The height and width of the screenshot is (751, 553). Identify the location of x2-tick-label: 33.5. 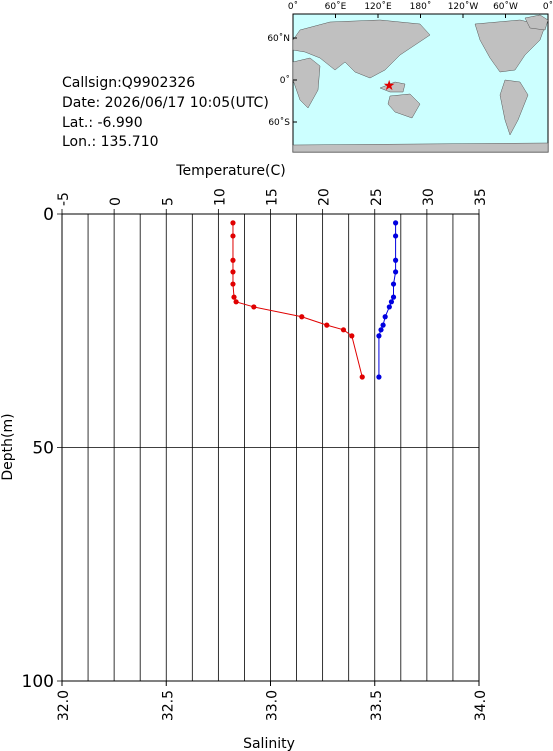
(377, 705).